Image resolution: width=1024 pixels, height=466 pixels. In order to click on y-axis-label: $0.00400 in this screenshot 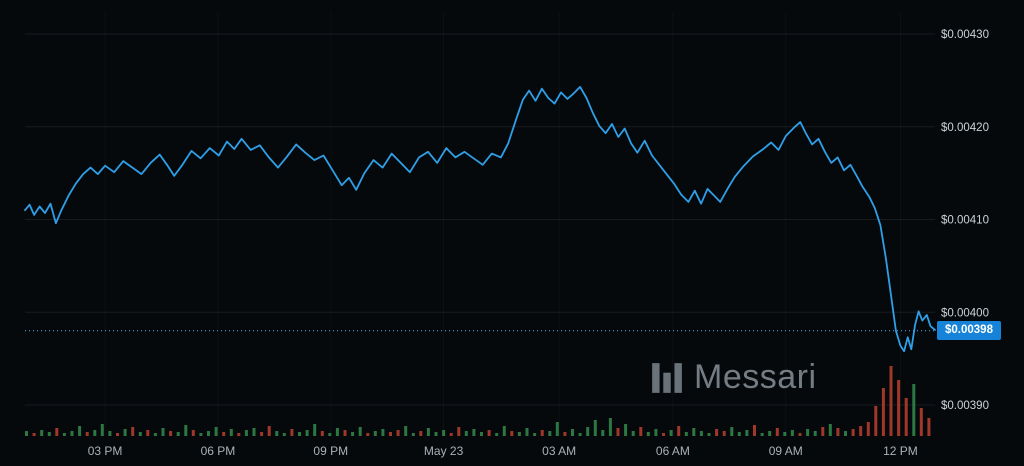, I will do `click(965, 313)`.